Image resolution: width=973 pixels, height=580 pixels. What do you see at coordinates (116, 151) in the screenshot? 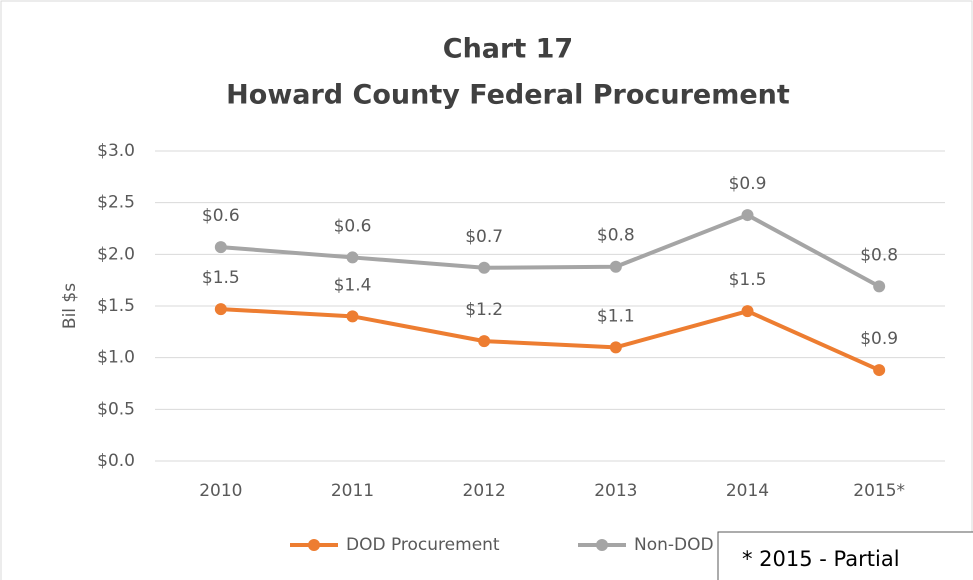
I see `y-tick-label: $3.0` at bounding box center [116, 151].